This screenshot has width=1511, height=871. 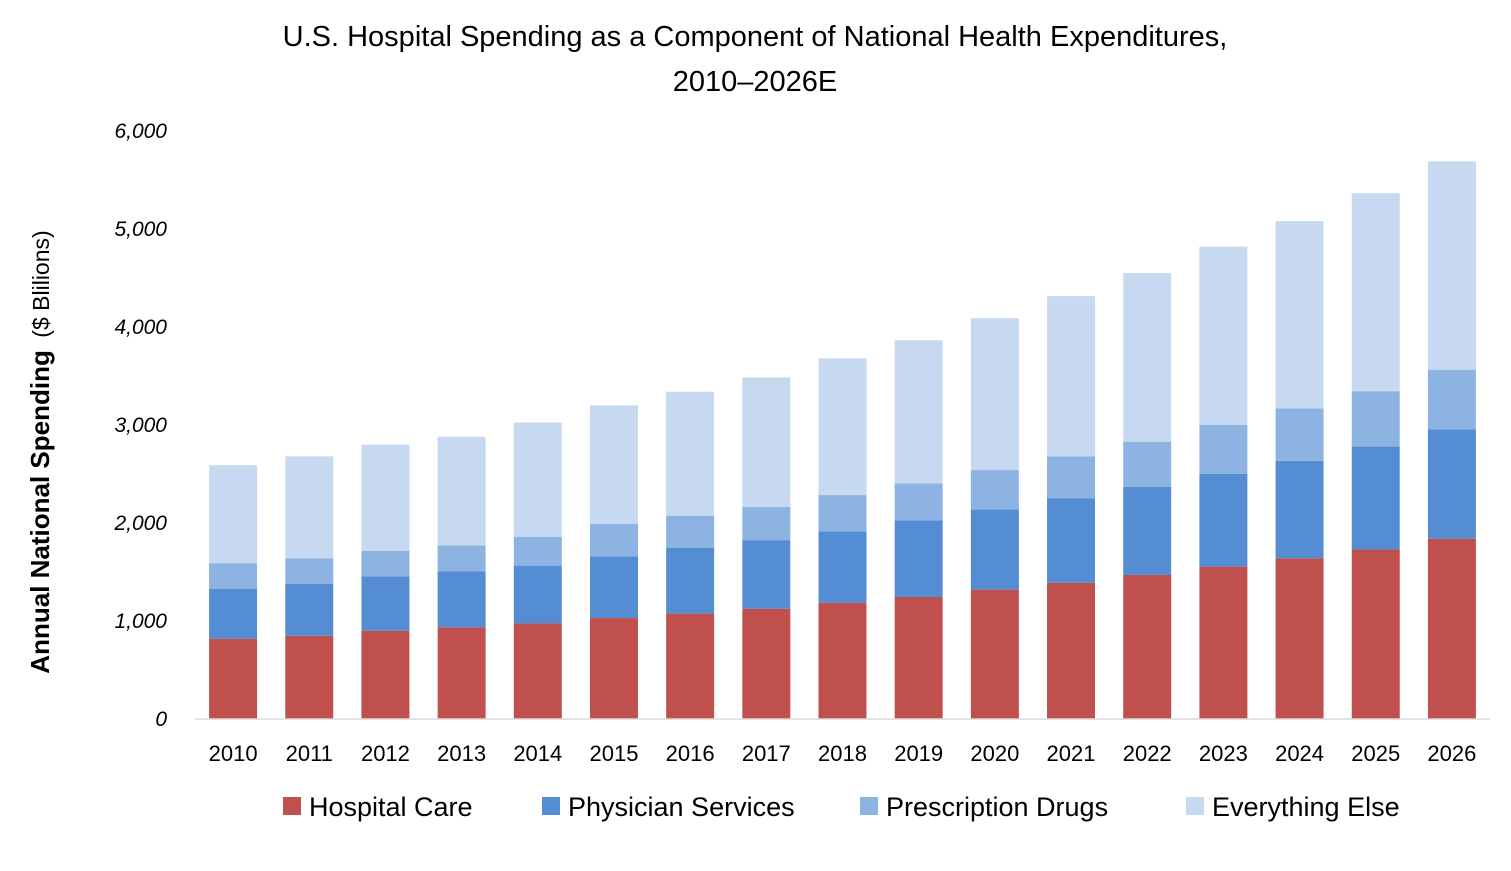 I want to click on legend-swatch-hospital-care, so click(x=292, y=806).